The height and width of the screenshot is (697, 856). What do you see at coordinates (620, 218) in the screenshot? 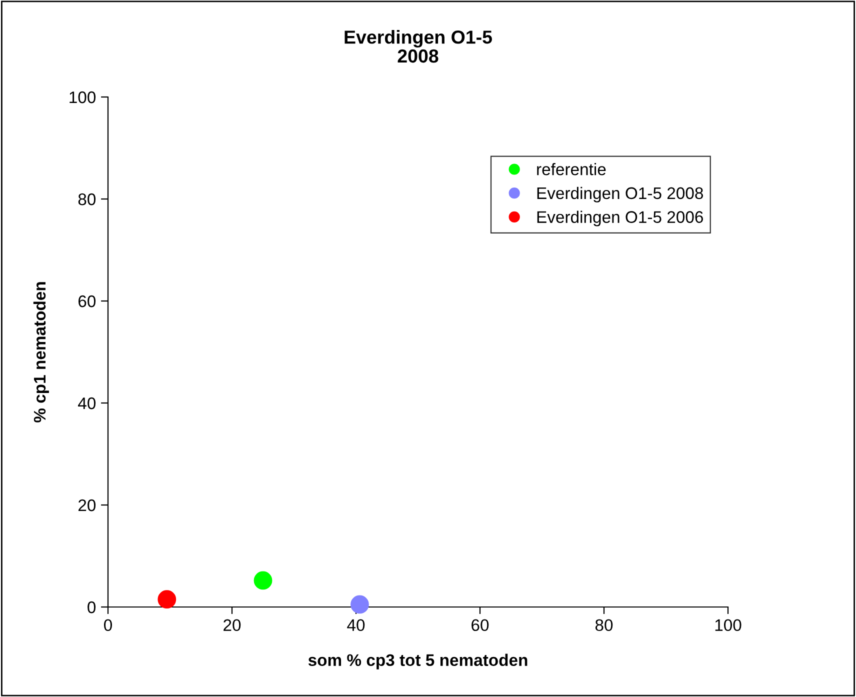
I see `legend-label: Everdingen O1-5 2006` at bounding box center [620, 218].